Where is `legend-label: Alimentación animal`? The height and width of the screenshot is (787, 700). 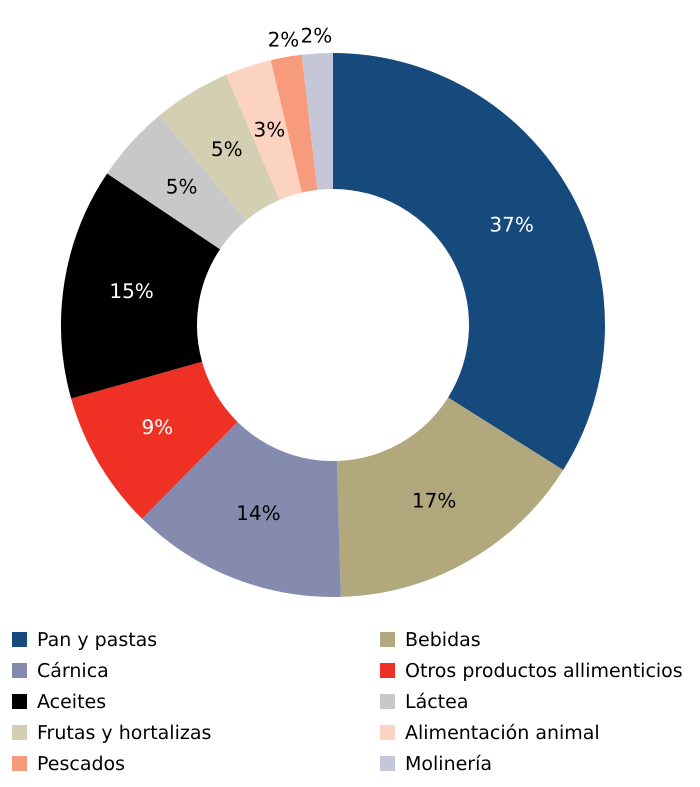 legend-label: Alimentación animal is located at coordinates (502, 733).